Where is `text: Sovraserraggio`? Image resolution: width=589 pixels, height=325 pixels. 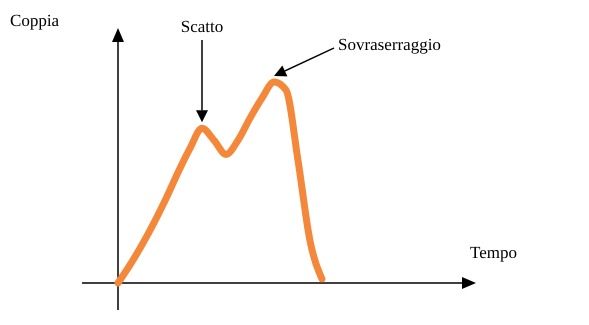
text: Sovraserraggio is located at coordinates (389, 44).